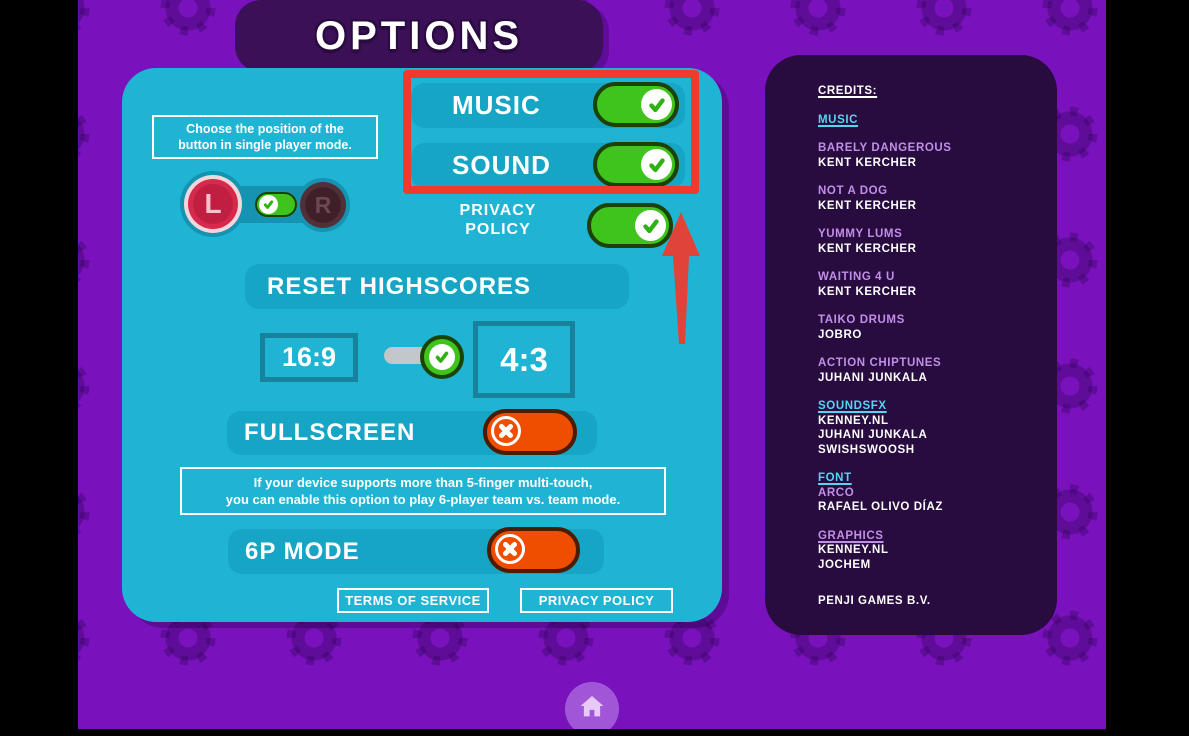 The image size is (1189, 736). What do you see at coordinates (848, 91) in the screenshot?
I see `credits-heading: CREDITS:` at bounding box center [848, 91].